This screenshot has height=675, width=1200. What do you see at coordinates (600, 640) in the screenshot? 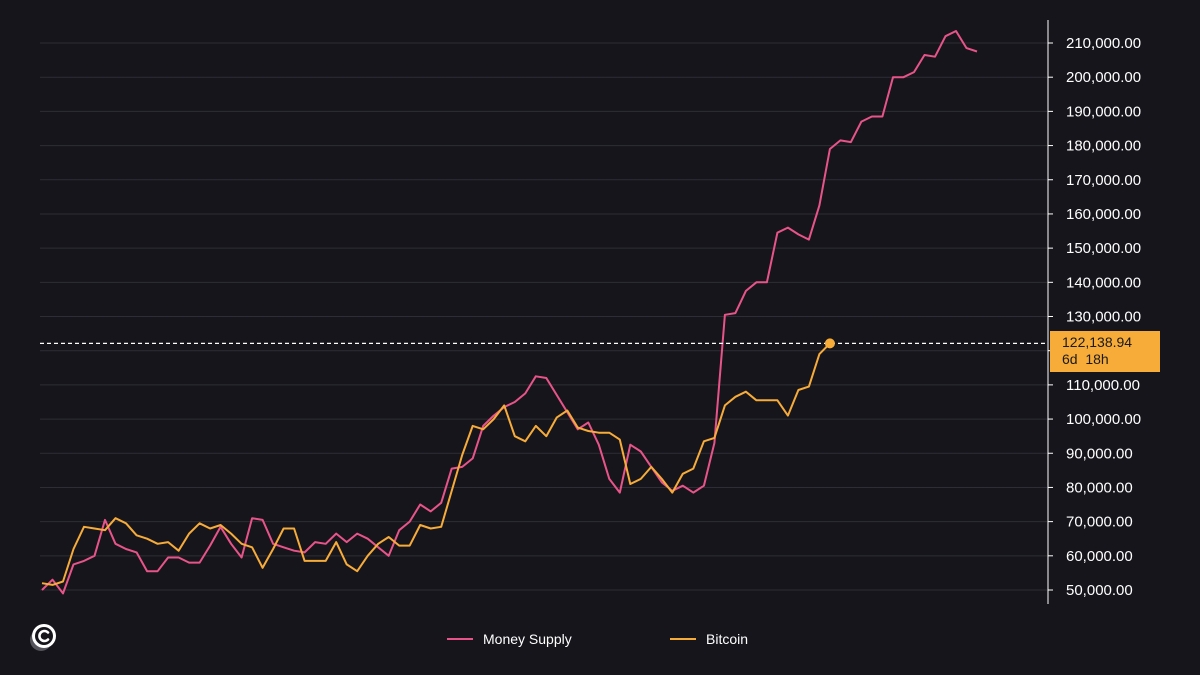
I see `chart-legend: Money Supply Bitcoin` at bounding box center [600, 640].